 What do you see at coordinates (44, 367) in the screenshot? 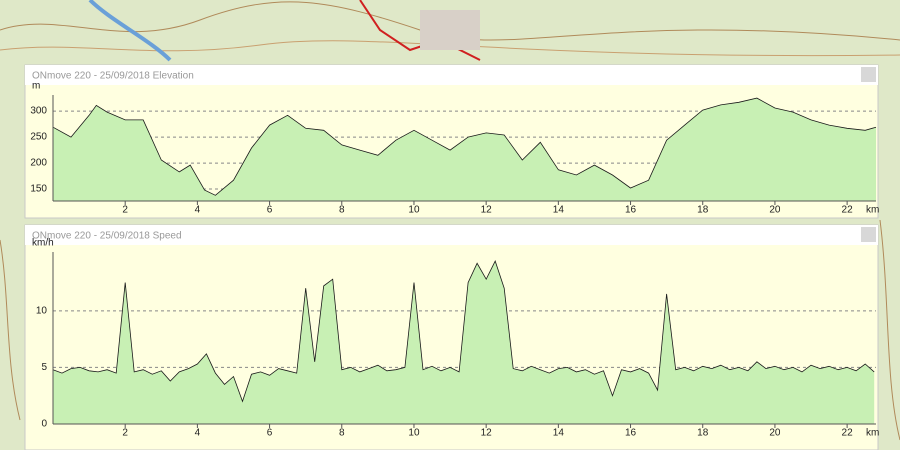
I see `y-tick-label: 5` at bounding box center [44, 367].